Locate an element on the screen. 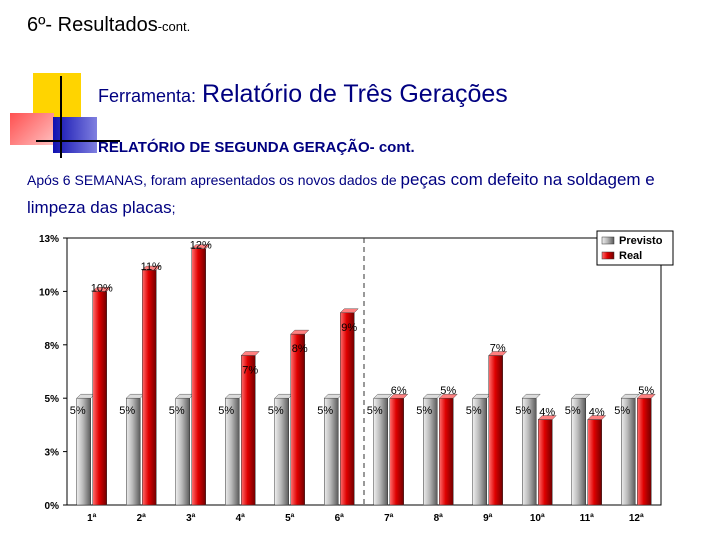 The width and height of the screenshot is (720, 540). slide-title-main: 6º- Resultados is located at coordinates (92, 25).